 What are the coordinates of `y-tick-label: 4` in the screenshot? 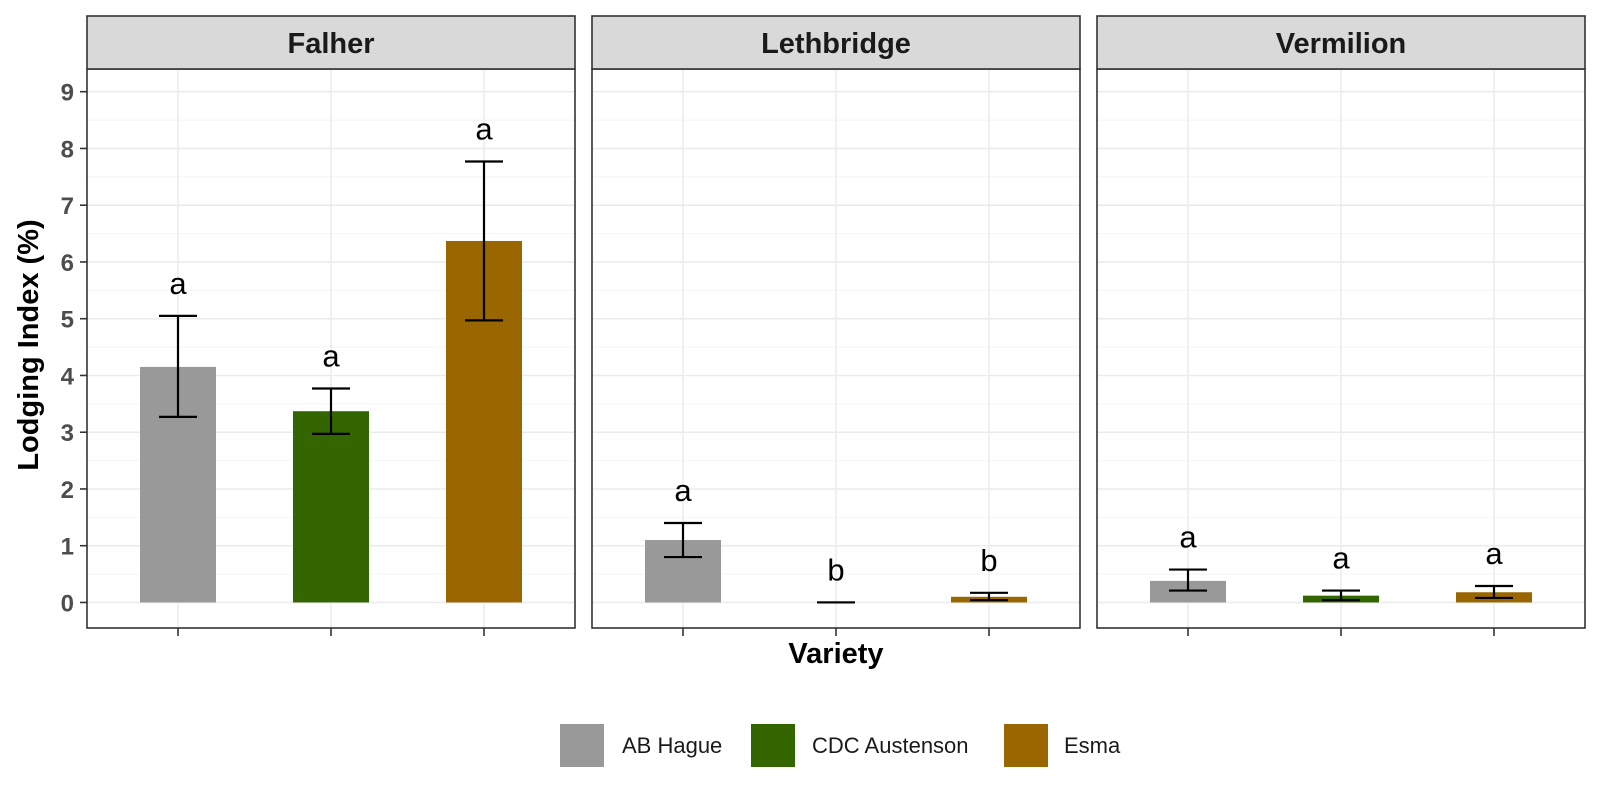 It's located at (68, 376).